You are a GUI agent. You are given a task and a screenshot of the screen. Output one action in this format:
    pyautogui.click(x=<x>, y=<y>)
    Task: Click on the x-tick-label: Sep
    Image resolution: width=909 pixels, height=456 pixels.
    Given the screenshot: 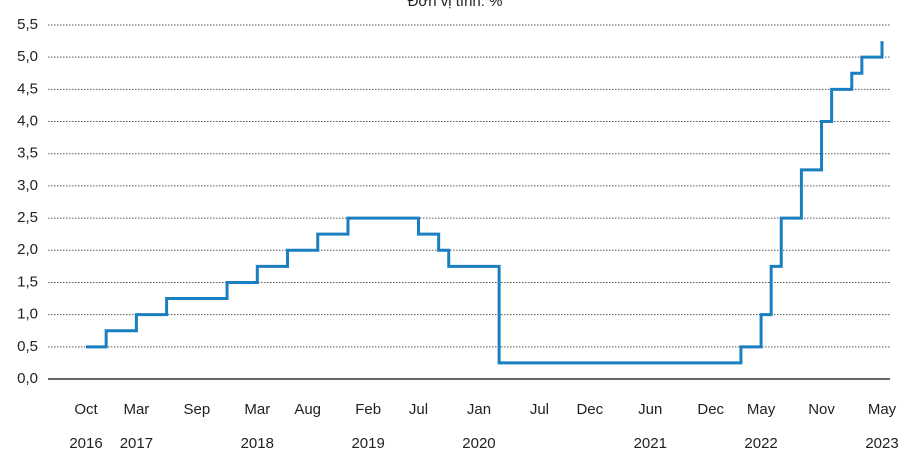 What is the action you would take?
    pyautogui.click(x=196, y=409)
    